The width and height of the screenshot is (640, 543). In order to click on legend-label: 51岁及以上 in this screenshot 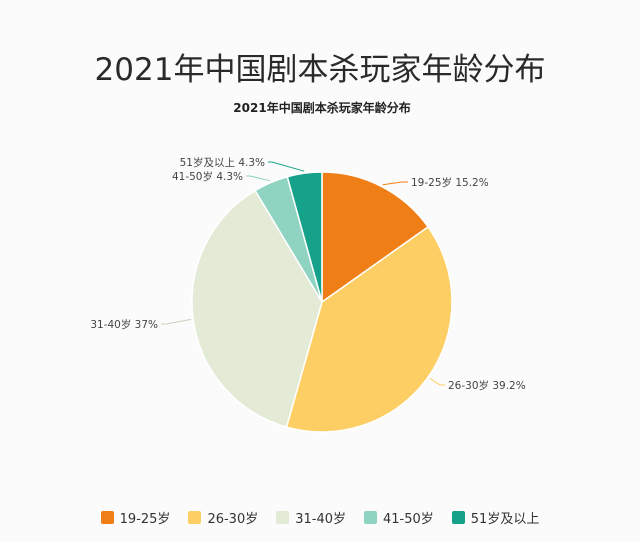, I will do `click(505, 519)`.